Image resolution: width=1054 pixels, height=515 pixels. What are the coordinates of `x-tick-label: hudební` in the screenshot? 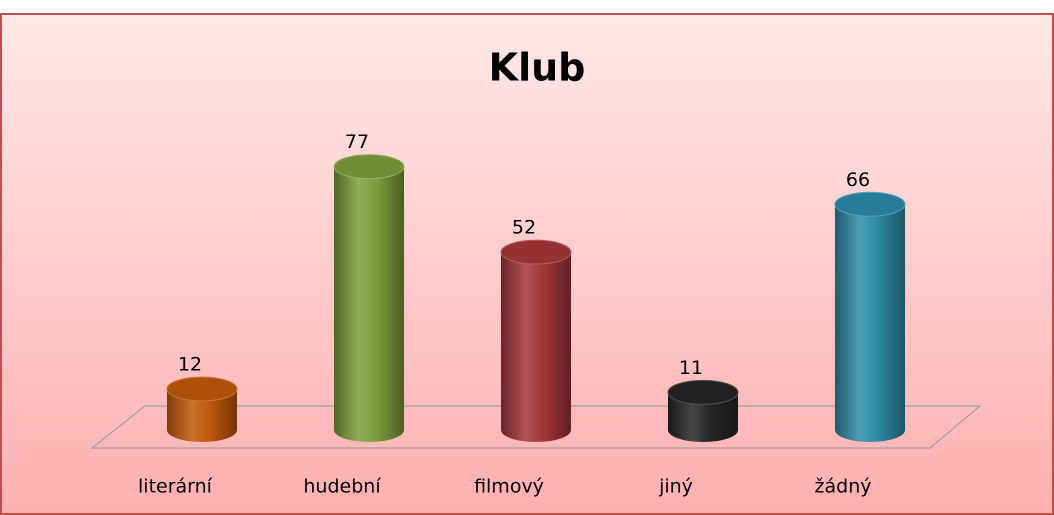 It's located at (342, 487).